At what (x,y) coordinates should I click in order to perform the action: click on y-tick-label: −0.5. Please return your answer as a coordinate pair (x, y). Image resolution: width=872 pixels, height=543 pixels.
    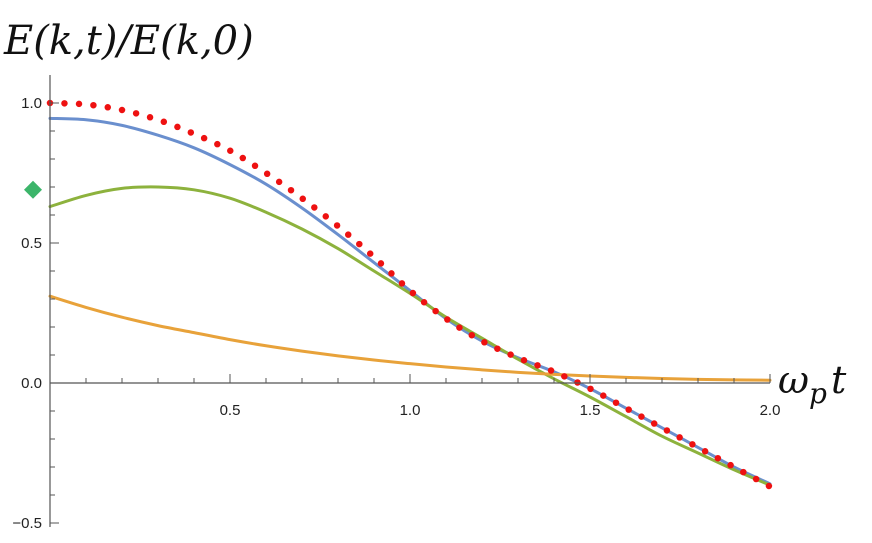
    Looking at the image, I should click on (27, 523).